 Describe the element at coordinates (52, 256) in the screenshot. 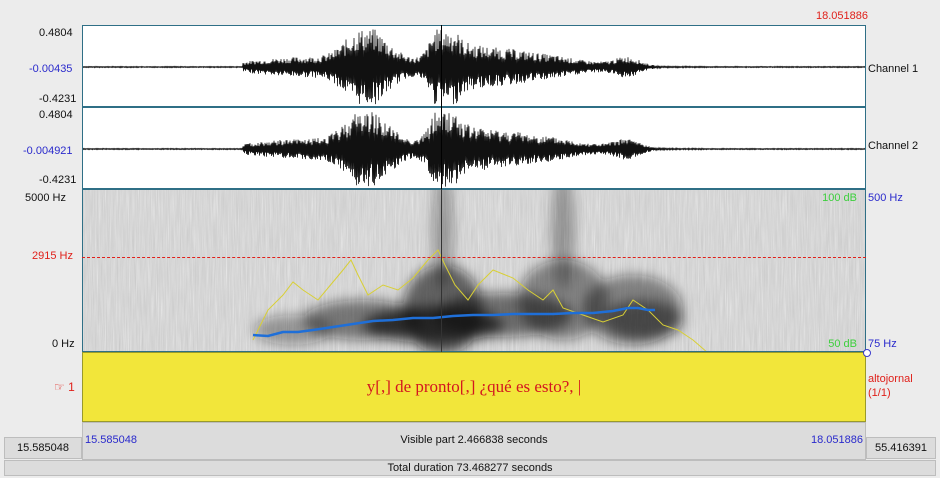

I see `spectro-cursor-freq: 2915 Hz` at that location.